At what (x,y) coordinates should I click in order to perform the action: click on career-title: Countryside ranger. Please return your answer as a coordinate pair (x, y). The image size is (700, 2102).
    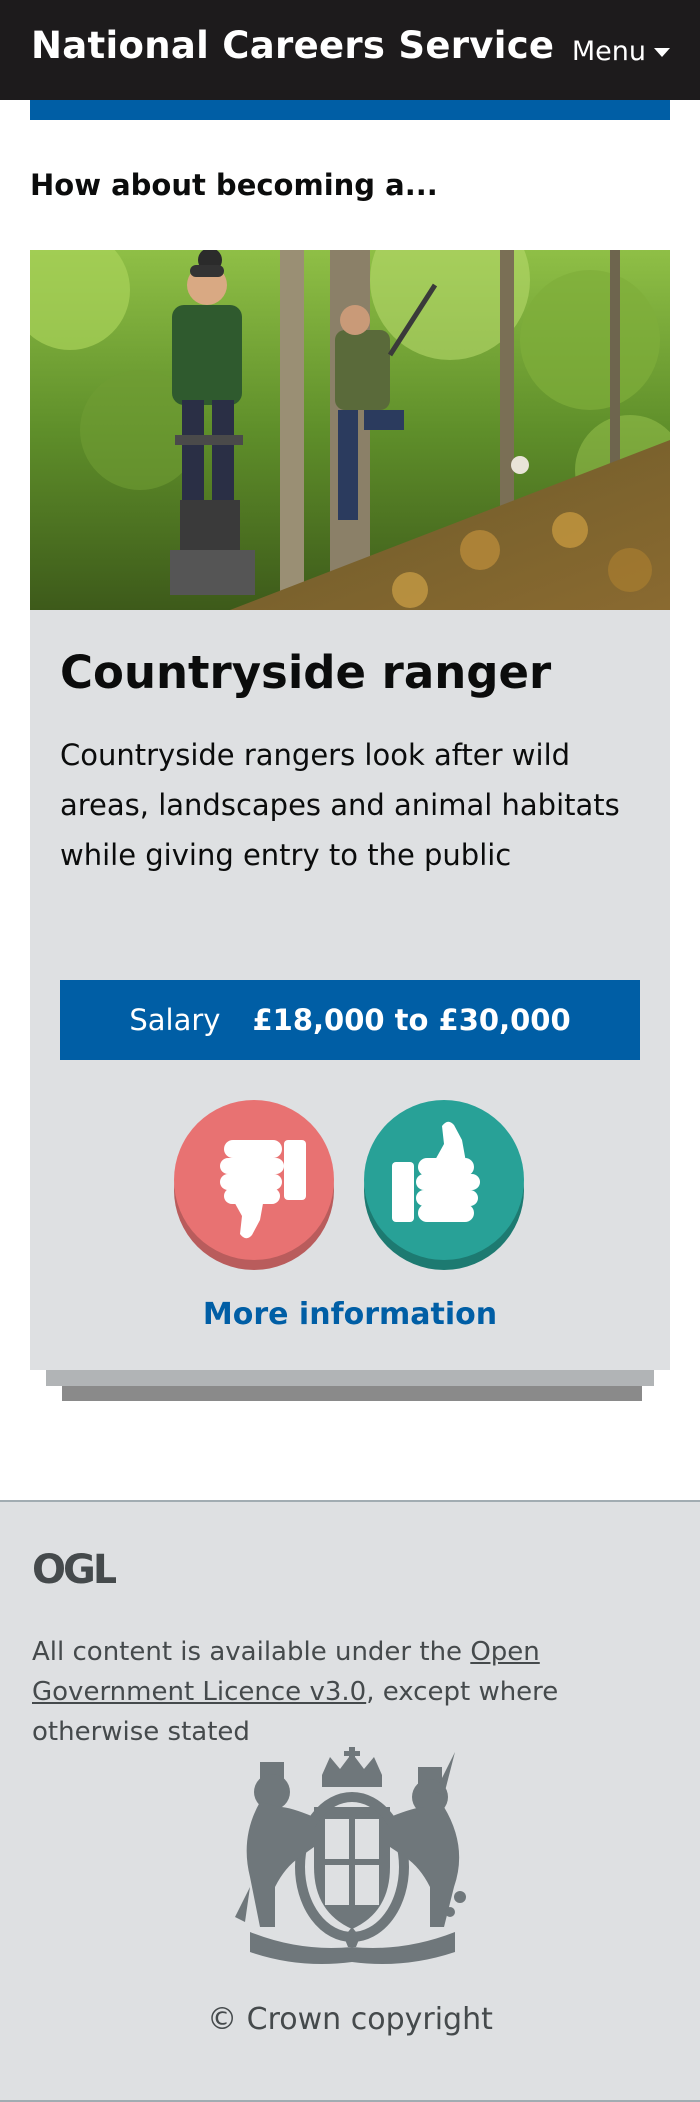
    Looking at the image, I should click on (306, 672).